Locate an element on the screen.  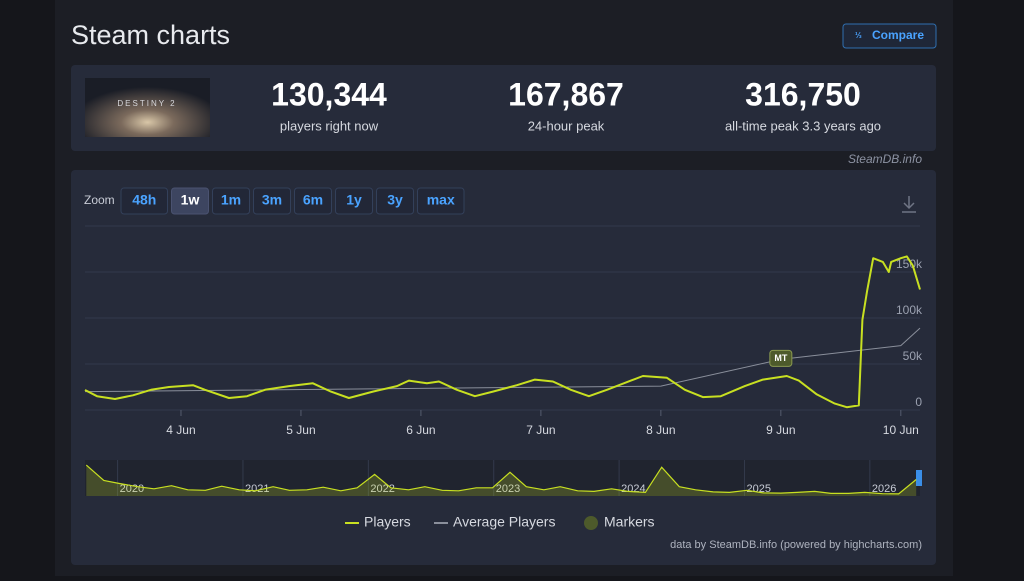
zoom-button-label: 6m is located at coordinates (313, 200).